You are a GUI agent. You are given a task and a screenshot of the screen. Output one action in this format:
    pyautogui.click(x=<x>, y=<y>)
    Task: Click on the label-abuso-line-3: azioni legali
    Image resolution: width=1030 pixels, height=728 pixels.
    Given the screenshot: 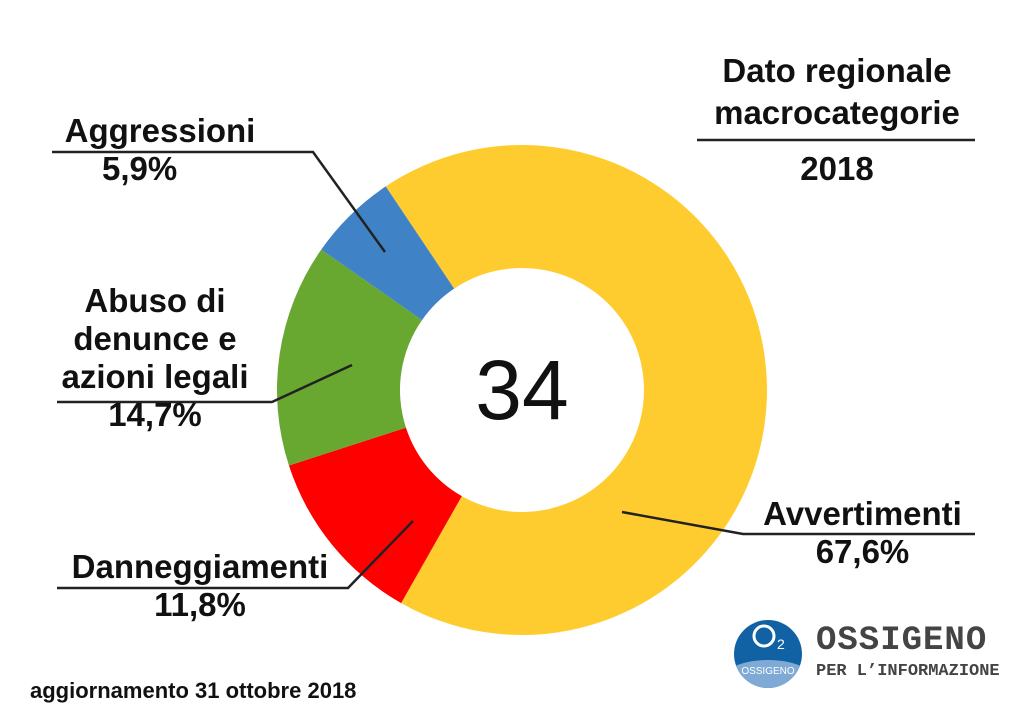 What is the action you would take?
    pyautogui.click(x=155, y=376)
    